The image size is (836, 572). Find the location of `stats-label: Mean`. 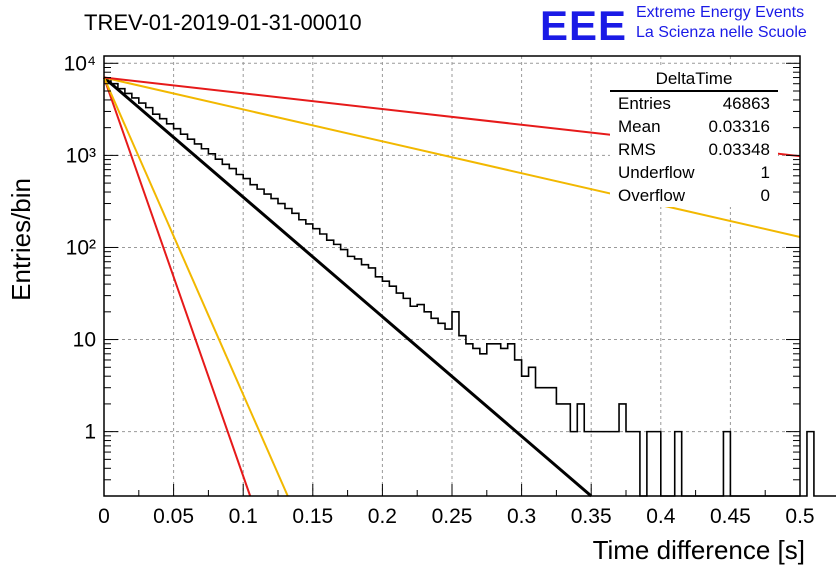

stats-label: Mean is located at coordinates (639, 126).